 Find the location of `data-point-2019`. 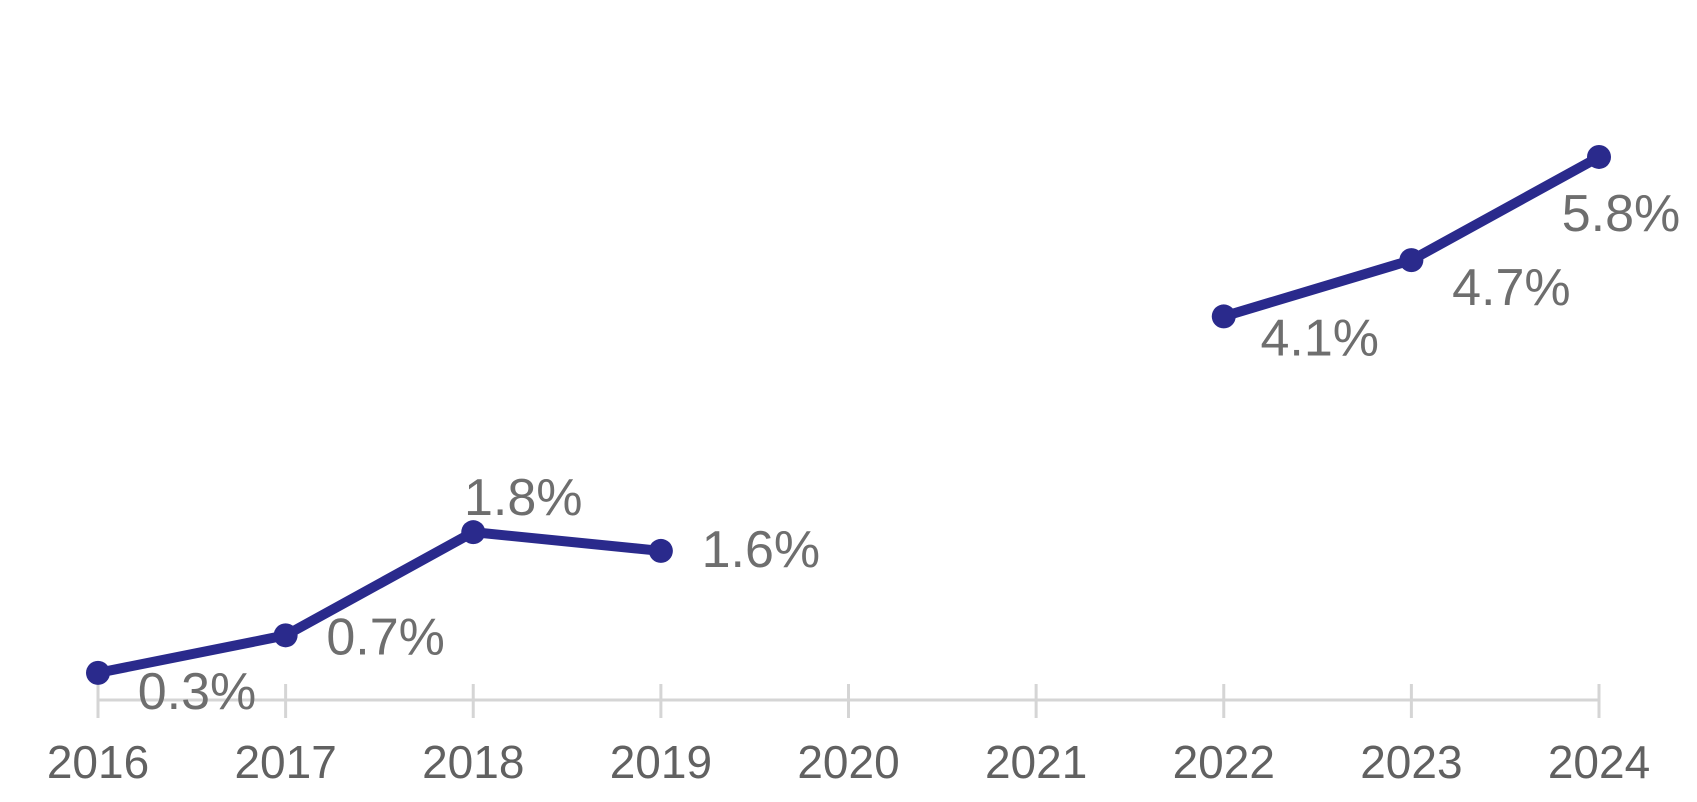

data-point-2019 is located at coordinates (660, 550).